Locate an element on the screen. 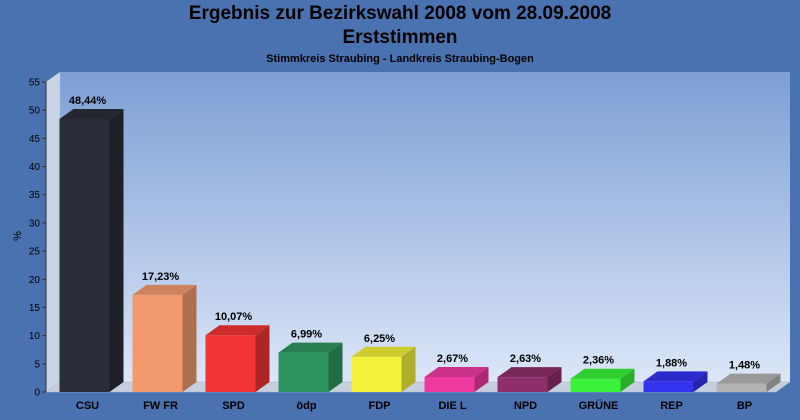 This screenshot has width=800, height=420. y-tick-label: 15 is located at coordinates (35, 308).